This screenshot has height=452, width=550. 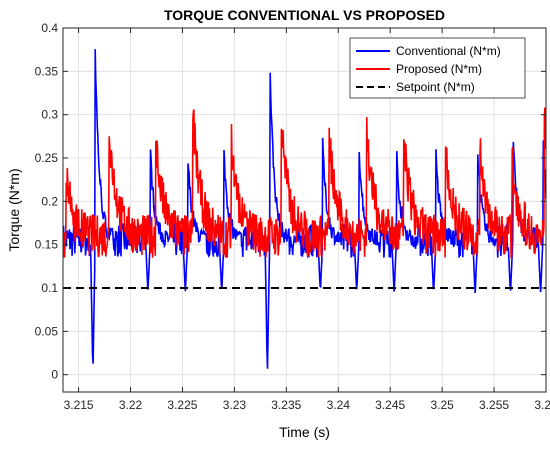 What do you see at coordinates (182, 405) in the screenshot?
I see `x-tick-label: 3.225` at bounding box center [182, 405].